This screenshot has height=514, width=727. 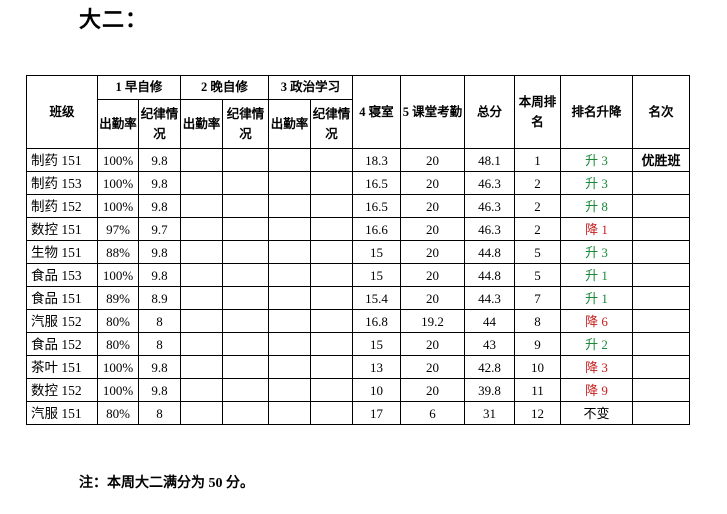 I want to click on honor-cell: 优胜班, so click(x=661, y=160).